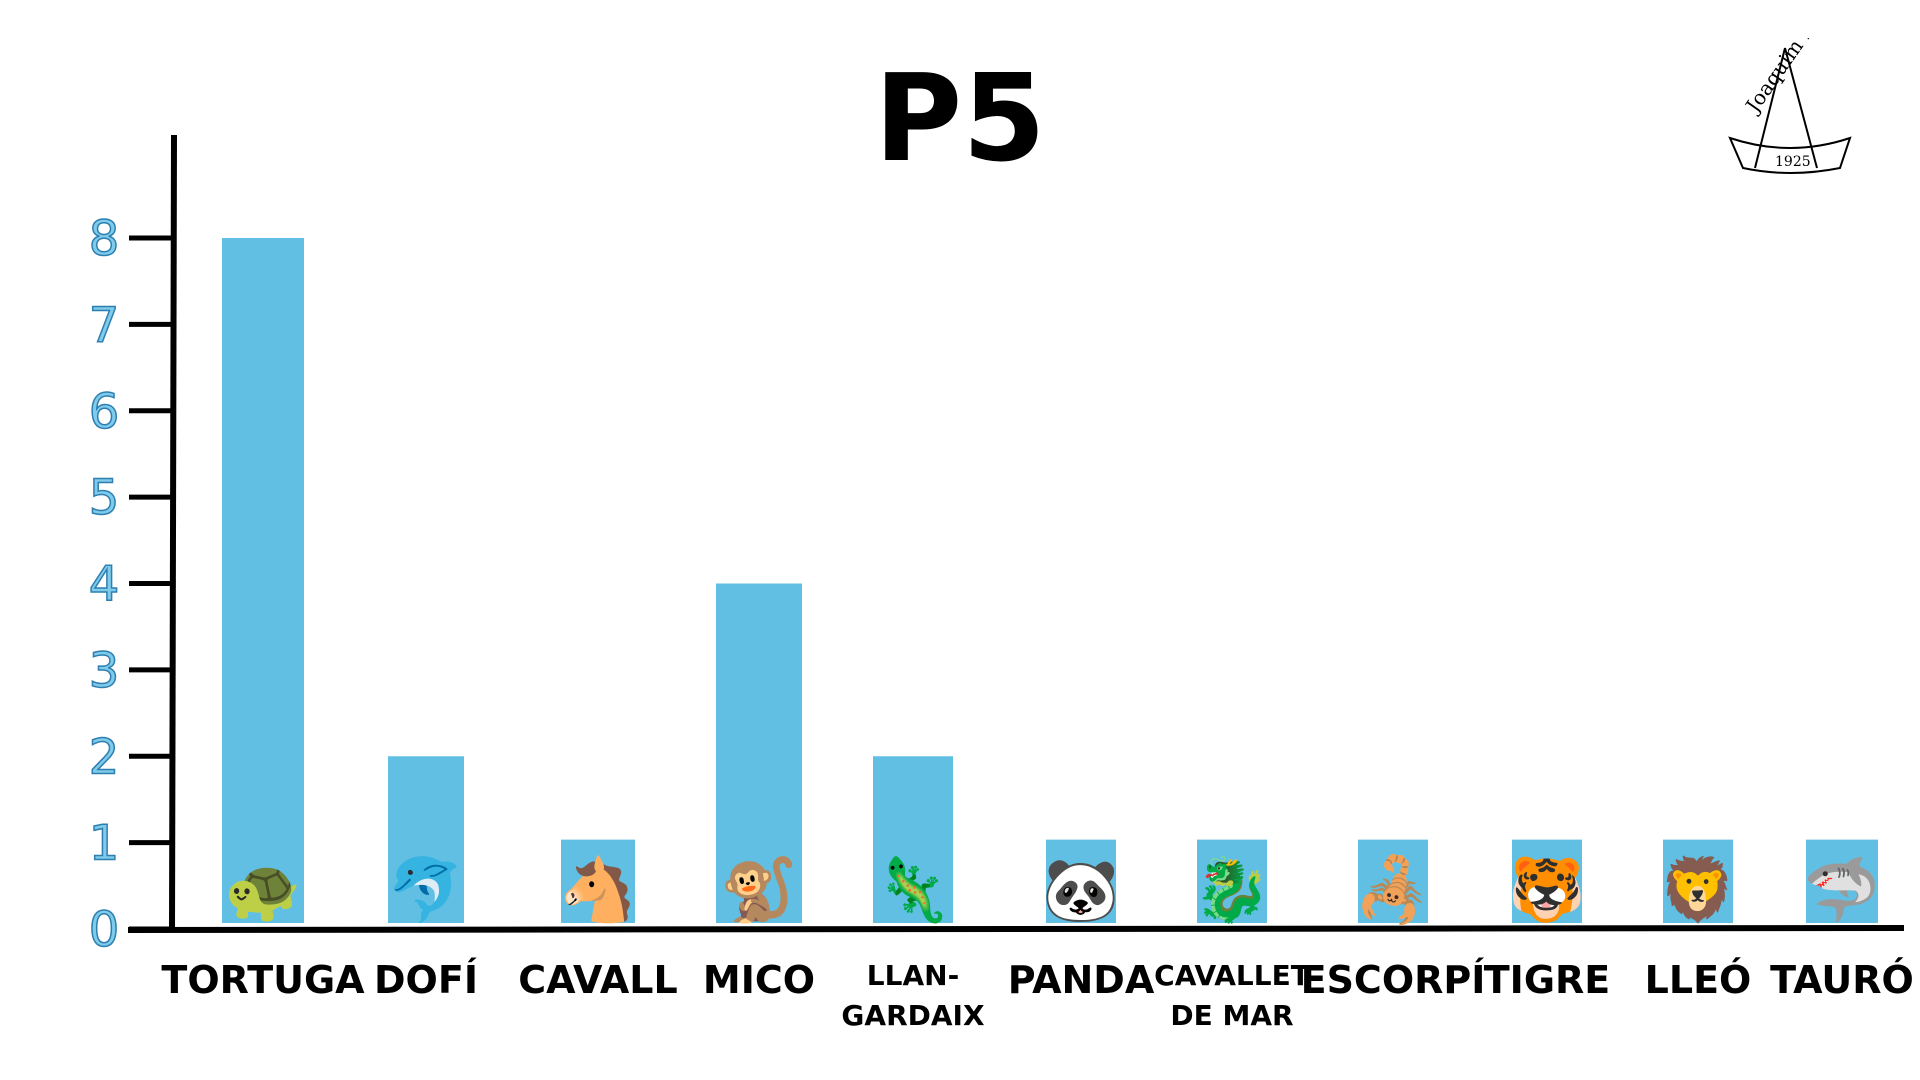 The width and height of the screenshot is (1920, 1080). Describe the element at coordinates (1393, 980) in the screenshot. I see `x-tick-label: ESCORPÍ` at that location.